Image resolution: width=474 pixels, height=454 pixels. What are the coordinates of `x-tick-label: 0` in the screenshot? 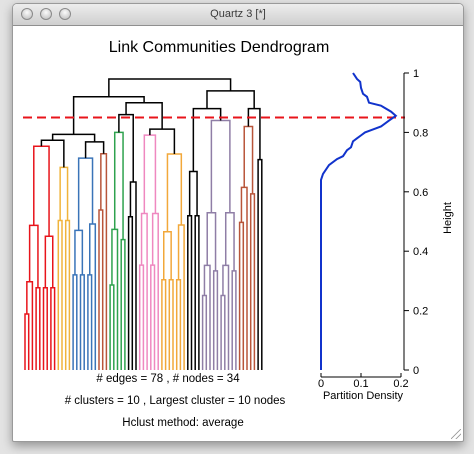 It's located at (321, 384).